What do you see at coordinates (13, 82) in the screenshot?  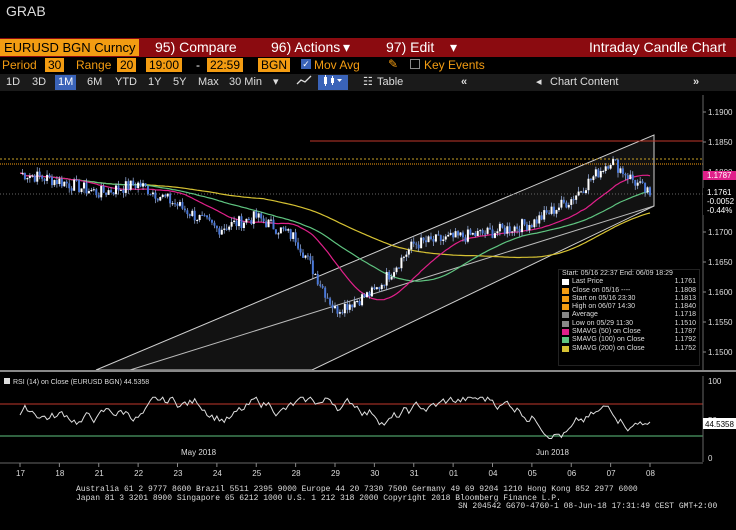 I see `range-1d: 1D` at bounding box center [13, 82].